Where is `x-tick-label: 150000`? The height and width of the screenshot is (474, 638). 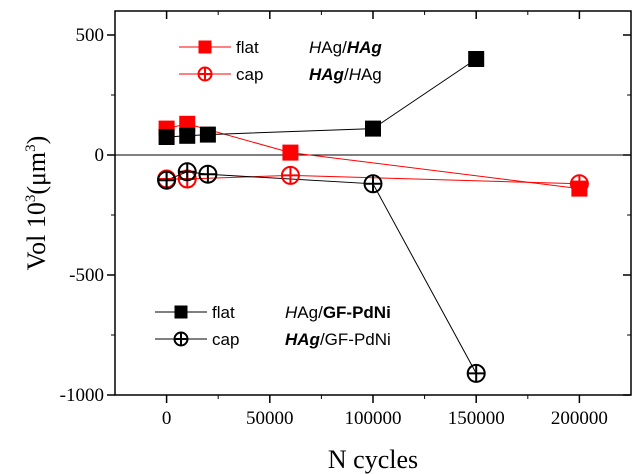 x-tick-label: 150000 is located at coordinates (476, 418).